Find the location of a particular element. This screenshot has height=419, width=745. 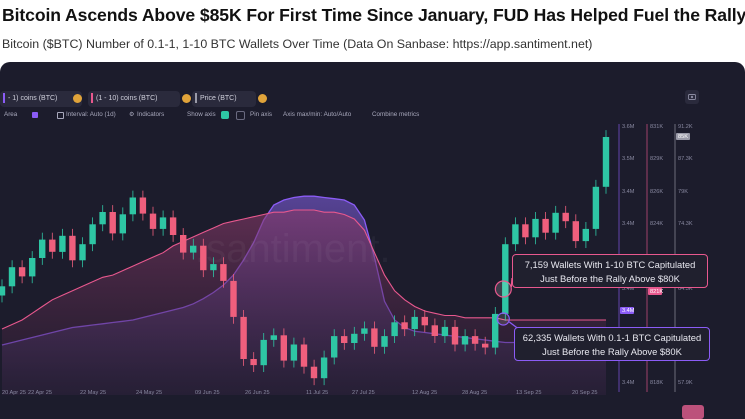

camera-icon is located at coordinates (692, 97).